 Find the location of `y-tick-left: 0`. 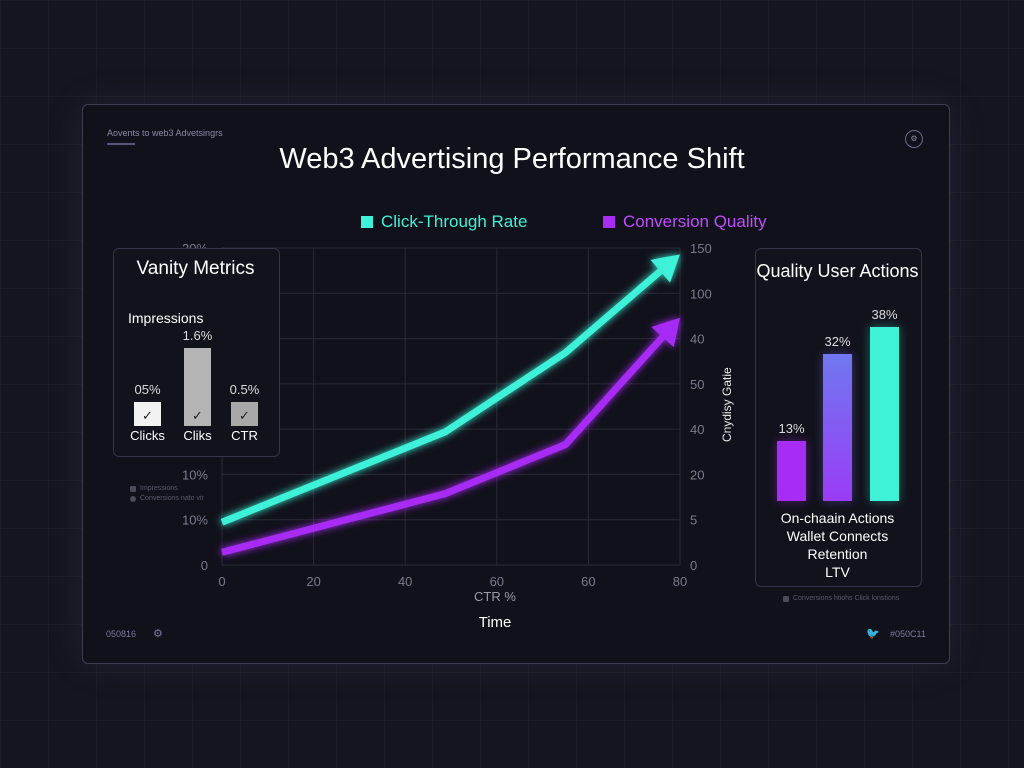

y-tick-left: 0 is located at coordinates (204, 565).